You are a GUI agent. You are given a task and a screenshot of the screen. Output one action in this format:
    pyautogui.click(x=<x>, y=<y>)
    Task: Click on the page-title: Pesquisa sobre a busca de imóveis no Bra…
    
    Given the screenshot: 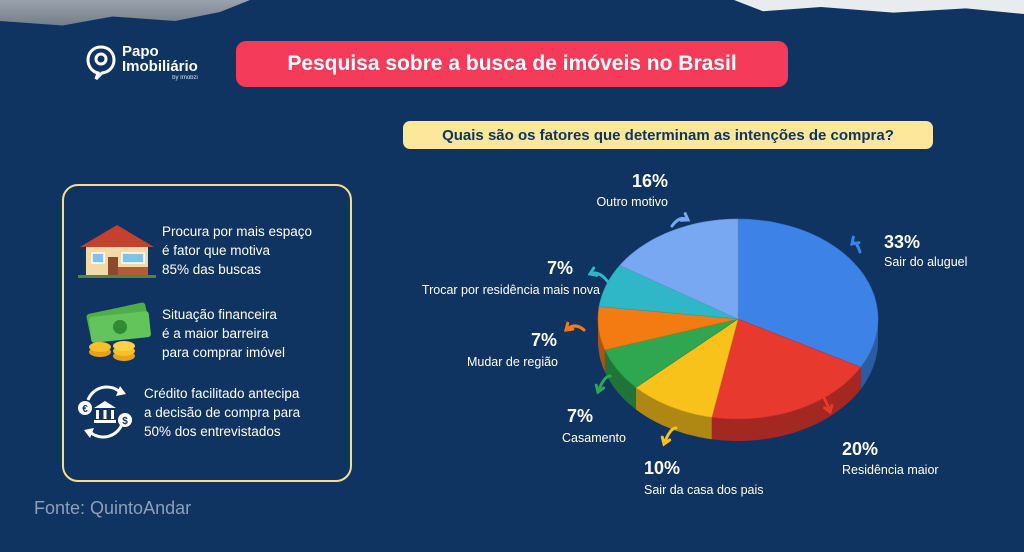 What is the action you would take?
    pyautogui.click(x=512, y=64)
    